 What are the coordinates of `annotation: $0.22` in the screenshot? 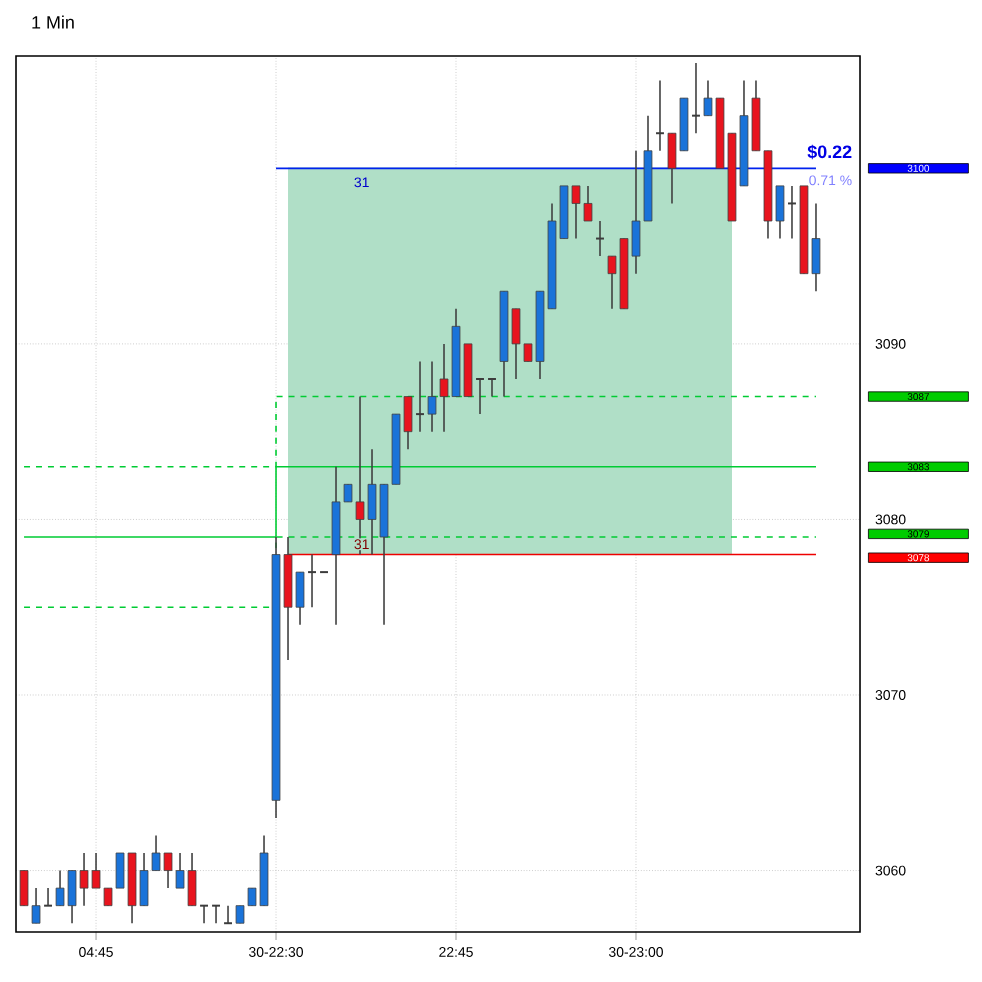 It's located at (829, 152).